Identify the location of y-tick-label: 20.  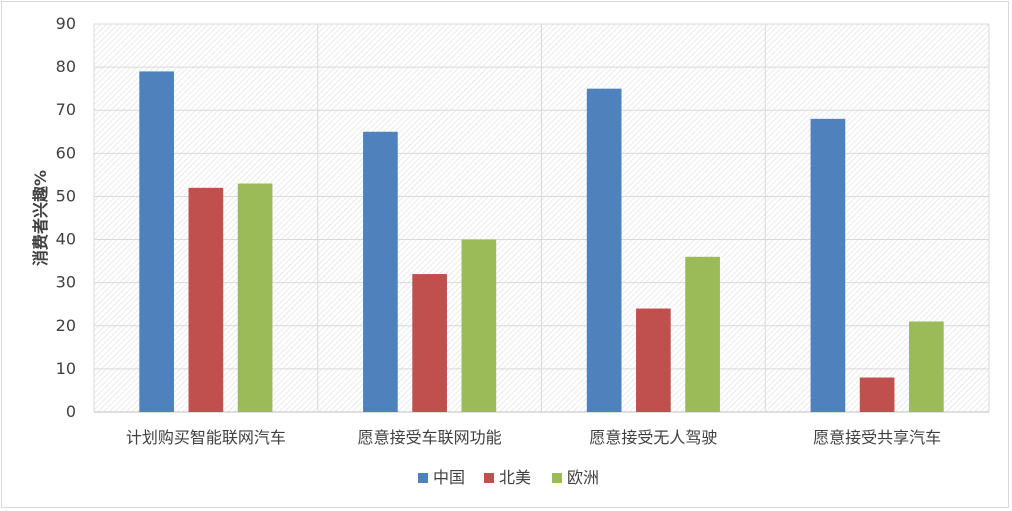
(66, 325).